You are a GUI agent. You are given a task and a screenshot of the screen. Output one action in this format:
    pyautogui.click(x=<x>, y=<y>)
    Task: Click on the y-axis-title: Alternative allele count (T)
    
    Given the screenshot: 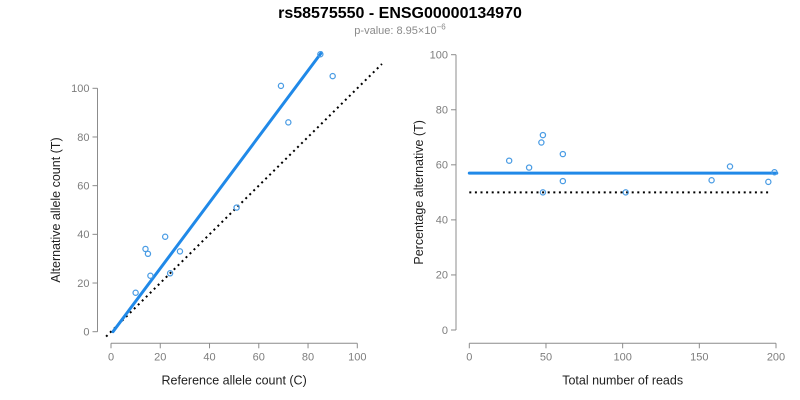 What is the action you would take?
    pyautogui.click(x=56, y=209)
    